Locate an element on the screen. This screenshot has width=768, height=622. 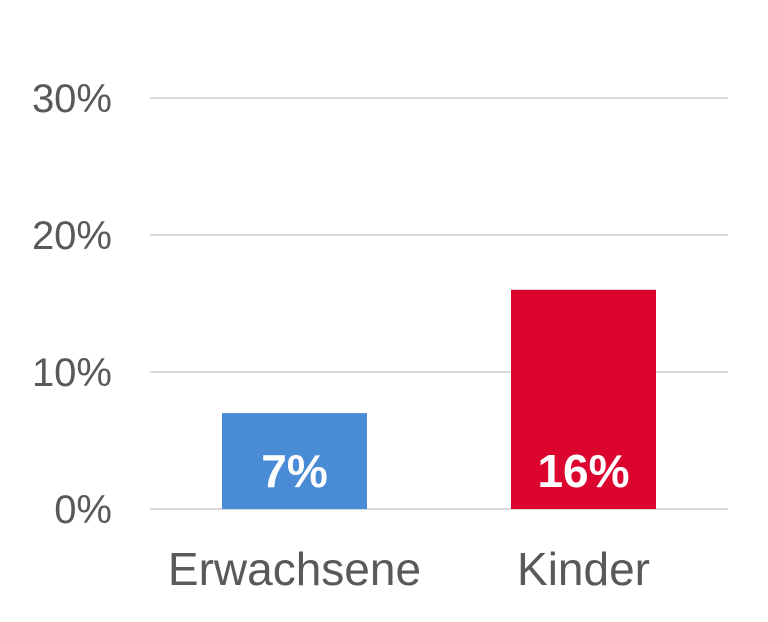
y-tick-label: 10% is located at coordinates (72, 373).